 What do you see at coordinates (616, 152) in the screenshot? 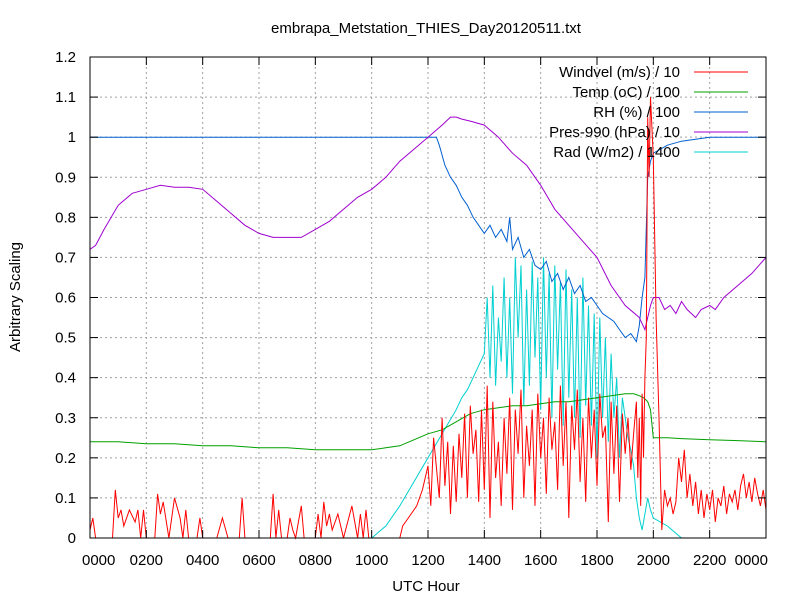
I see `legend-label: Rad (W/m2) / 1400` at bounding box center [616, 152].